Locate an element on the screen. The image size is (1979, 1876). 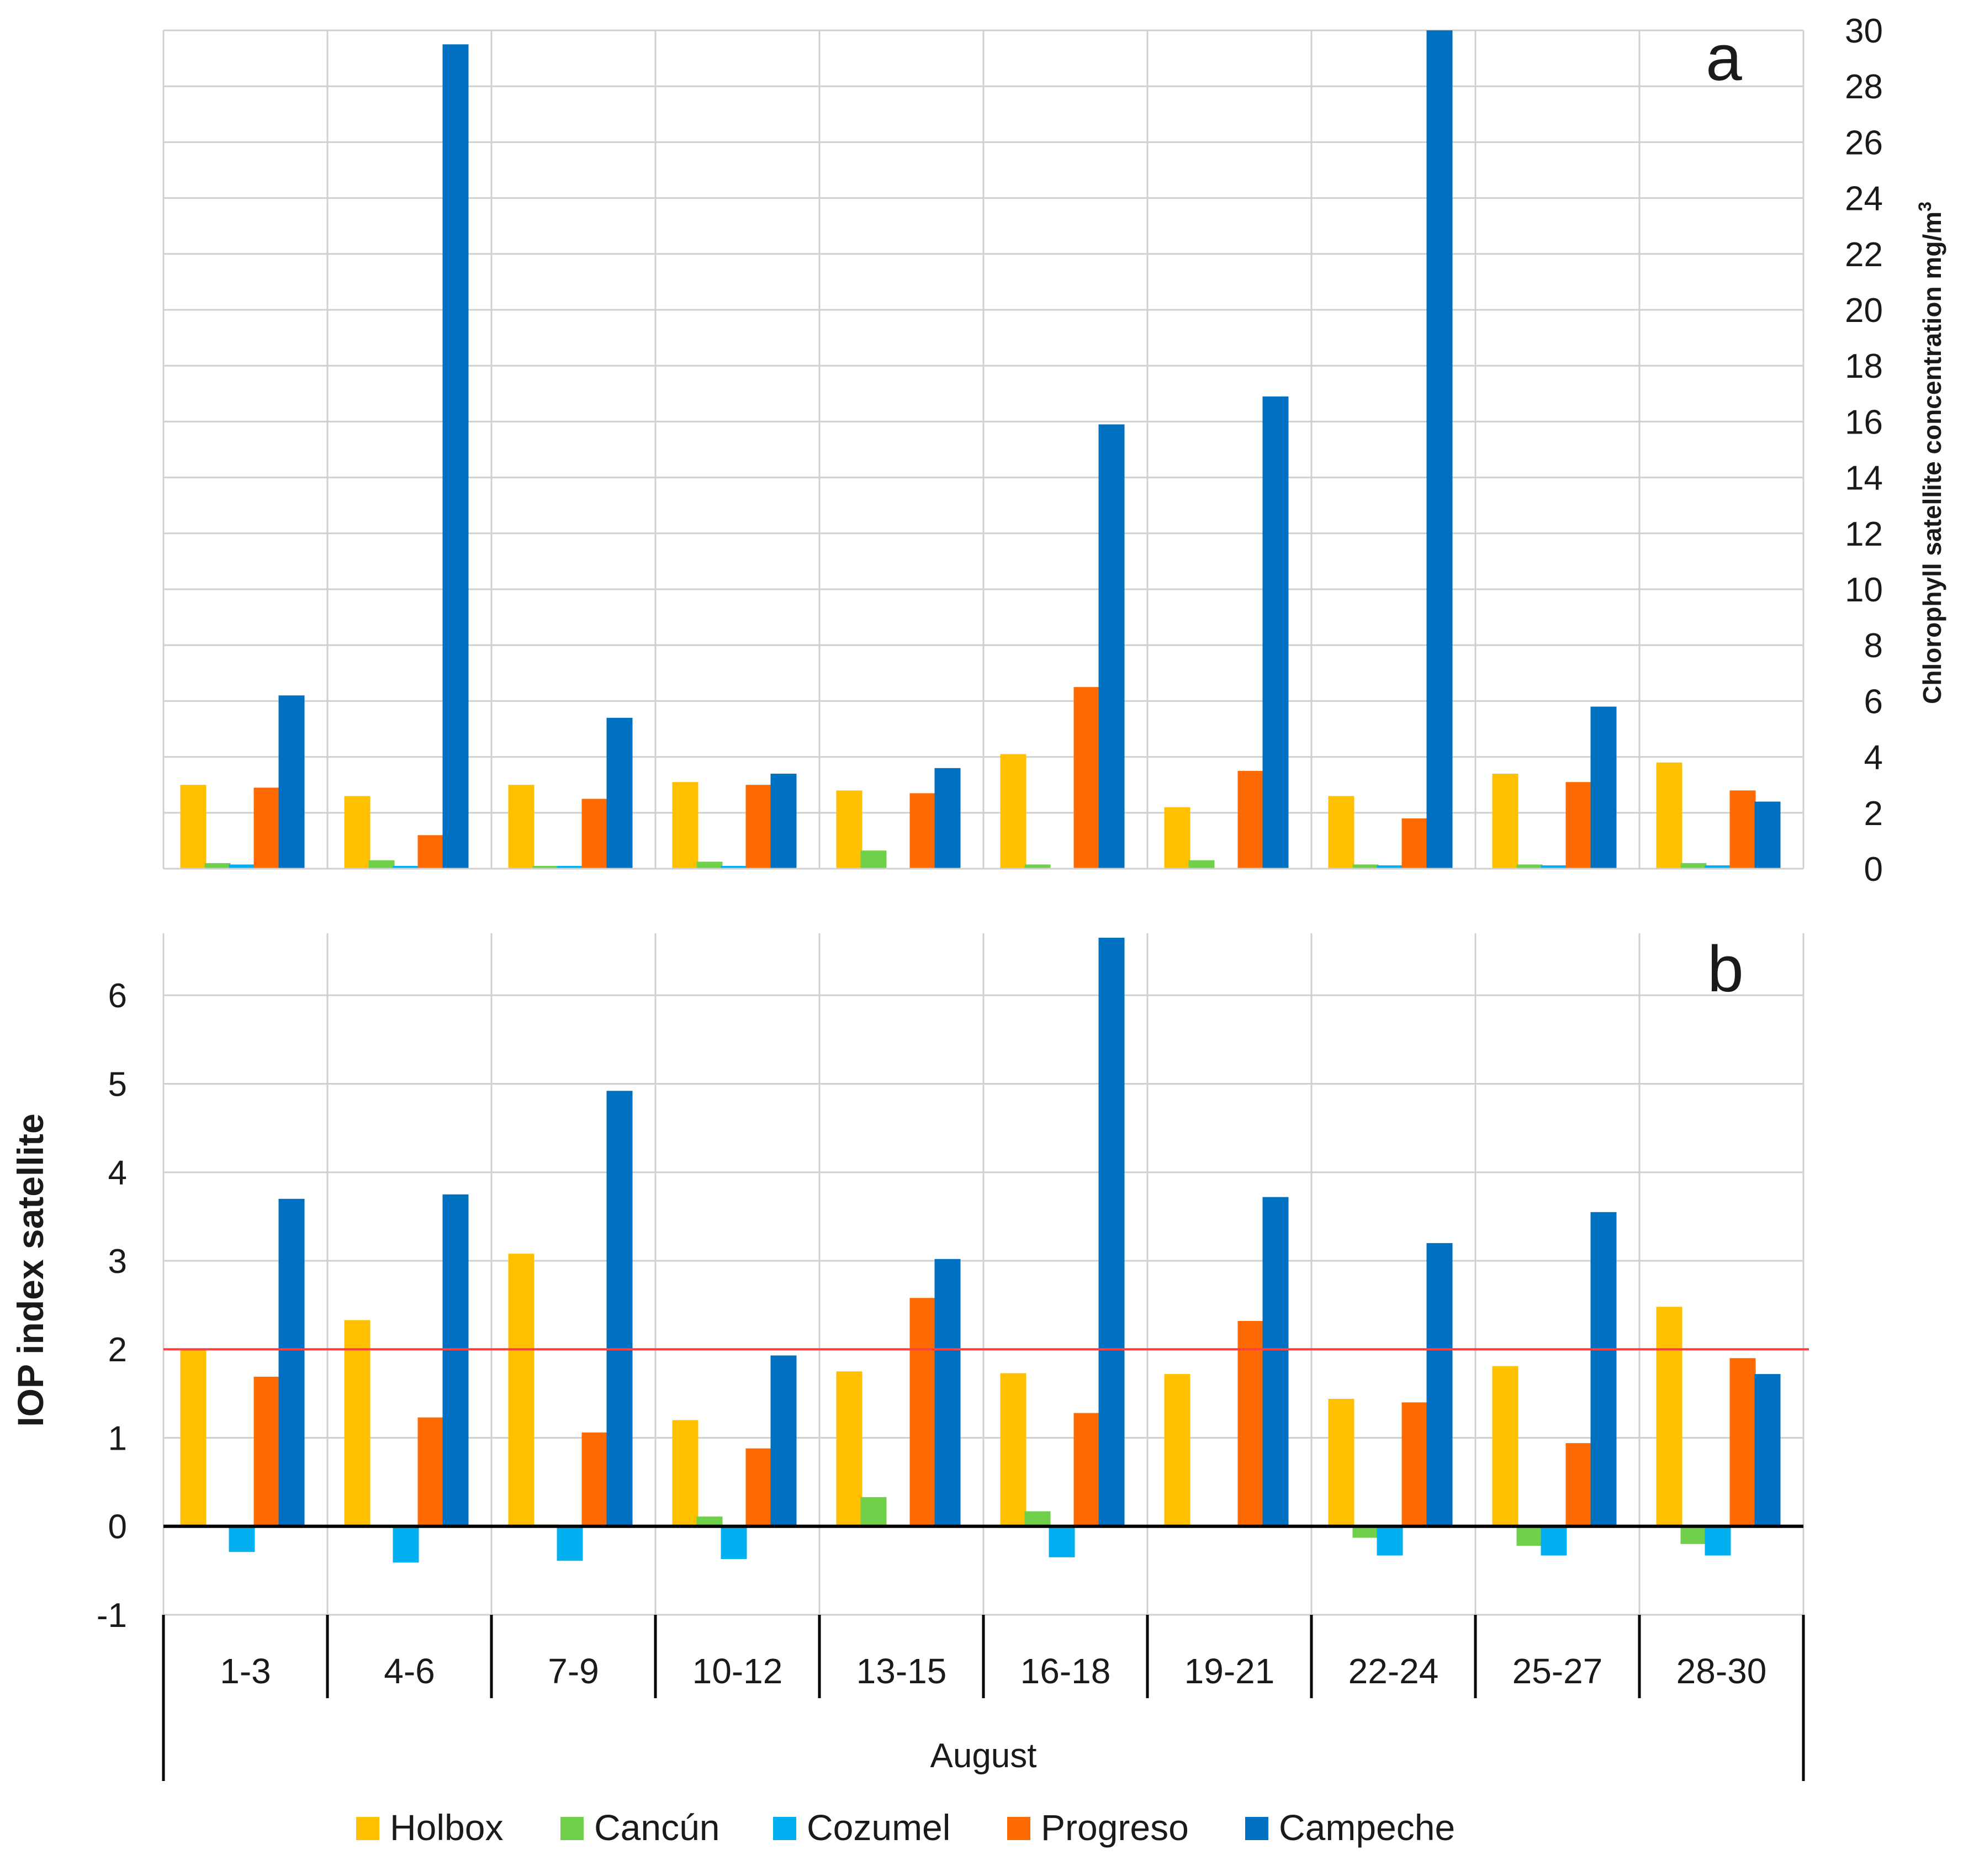
panel-a-ytick-label: 6 is located at coordinates (1873, 702).